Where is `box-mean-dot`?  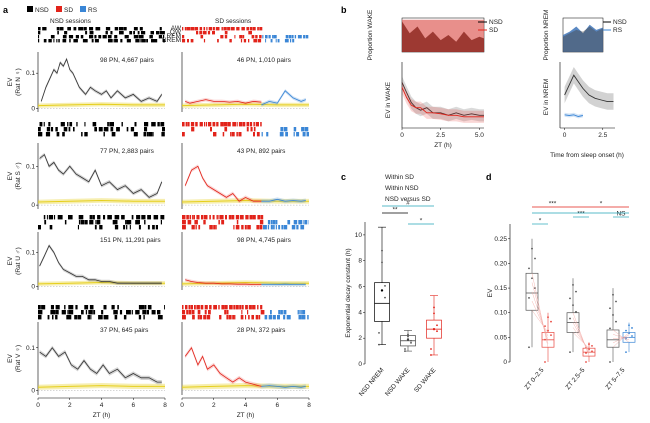
box-mean-dot is located at coordinates (382, 290).